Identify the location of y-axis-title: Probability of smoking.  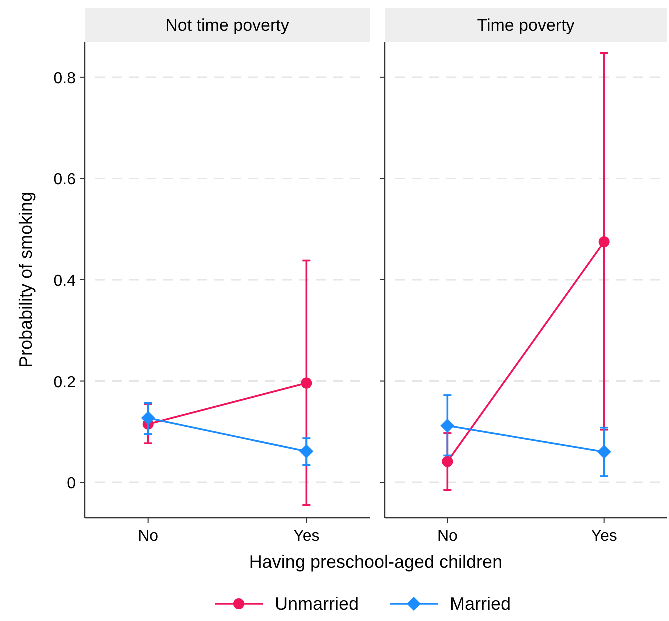
(26, 280).